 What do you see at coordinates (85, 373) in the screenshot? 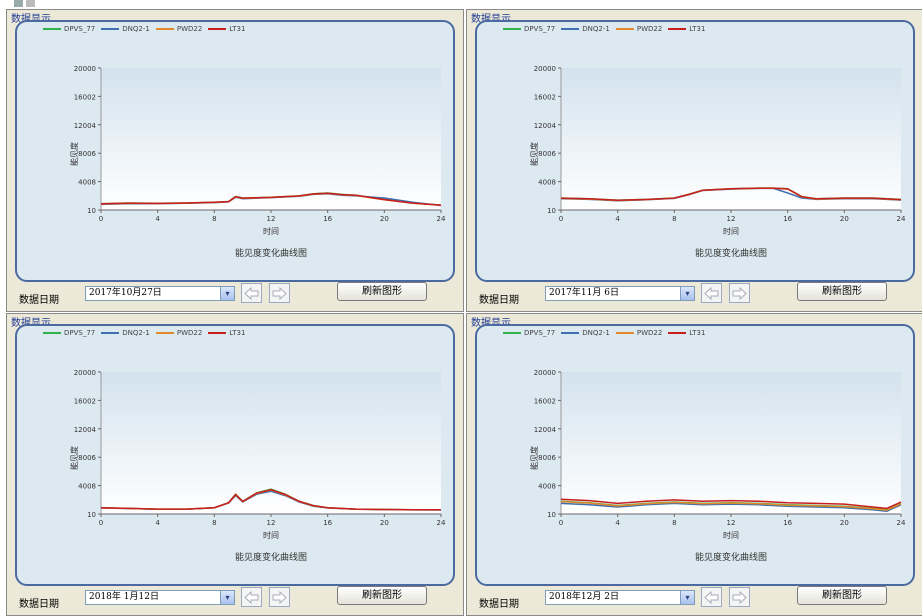
I see `y-tick-label: 20000` at bounding box center [85, 373].